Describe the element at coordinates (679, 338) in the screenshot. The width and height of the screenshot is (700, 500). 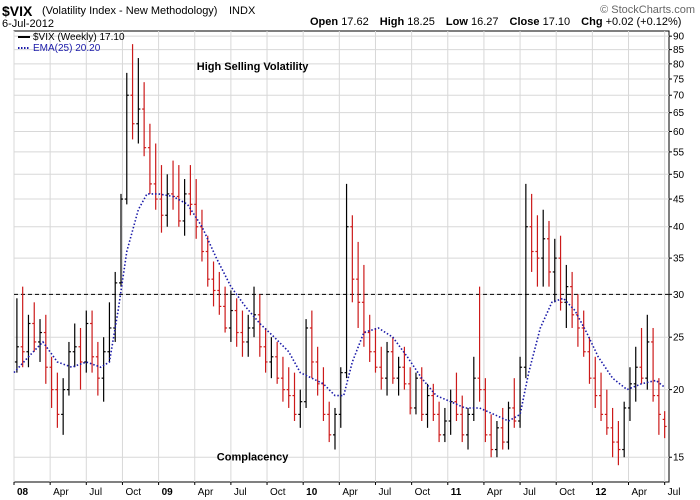
I see `y-tick-label: 25` at that location.